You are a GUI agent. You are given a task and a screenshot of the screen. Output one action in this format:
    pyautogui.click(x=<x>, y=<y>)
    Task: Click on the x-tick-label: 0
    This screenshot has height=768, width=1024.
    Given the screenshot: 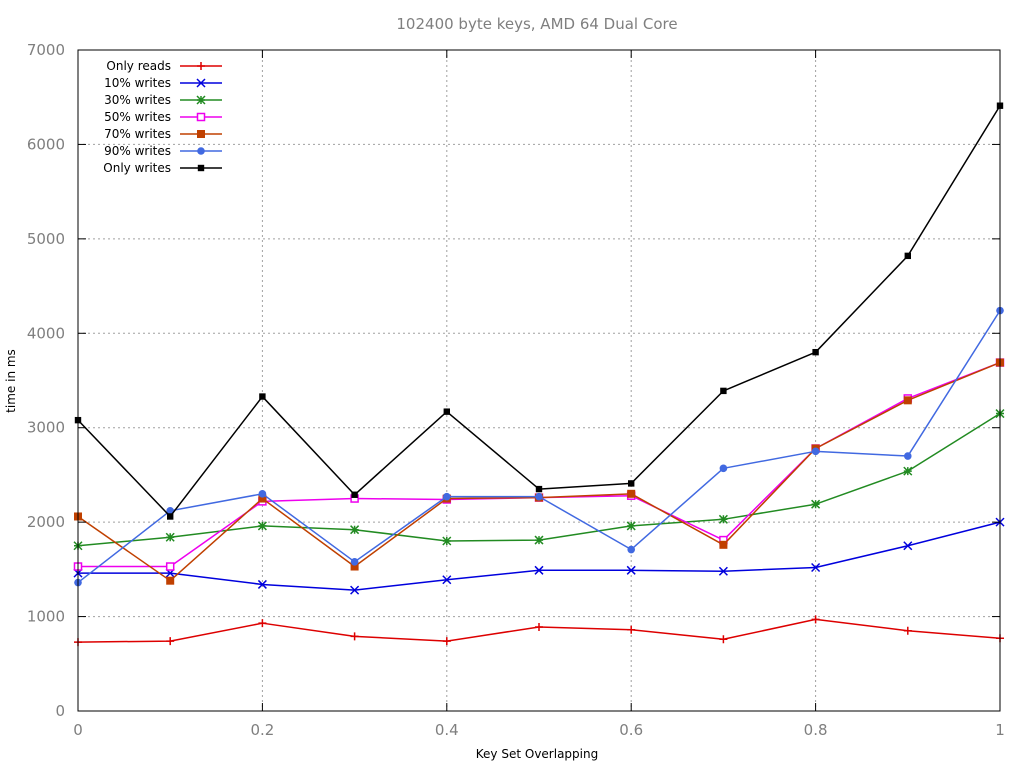 What is the action you would take?
    pyautogui.click(x=78, y=730)
    